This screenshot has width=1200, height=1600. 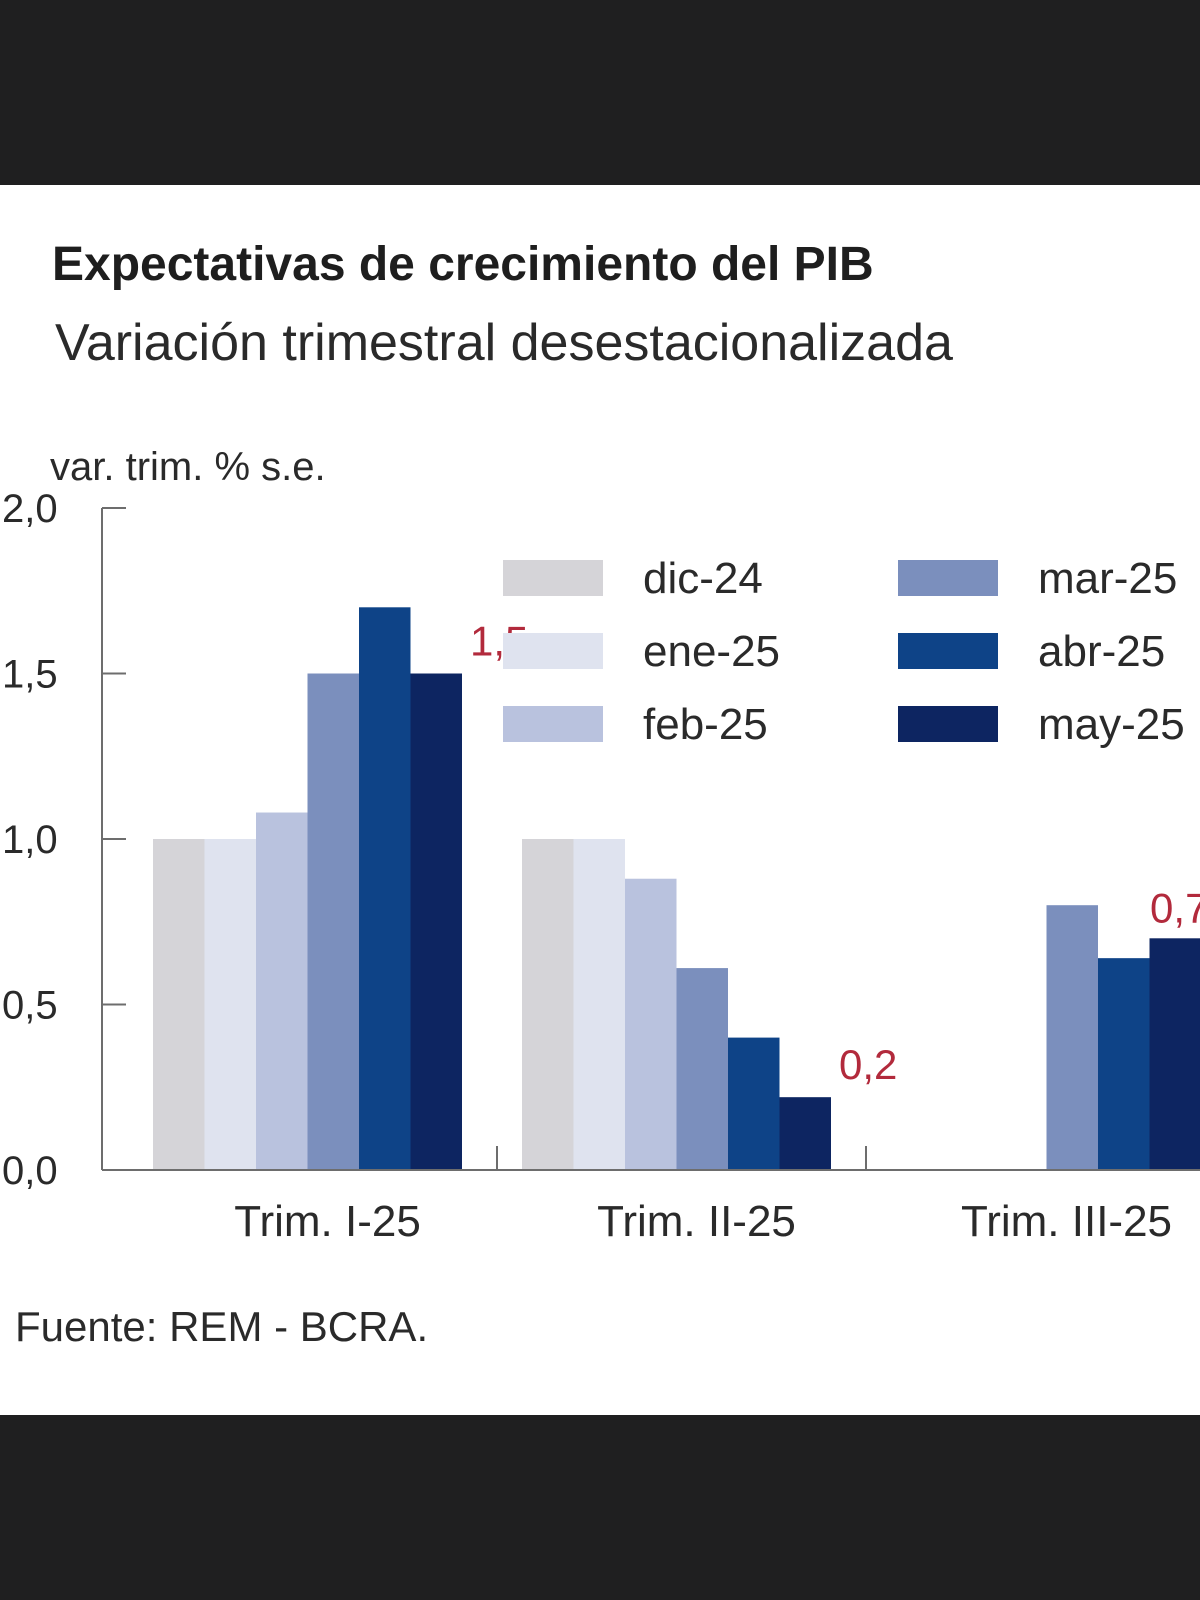 I want to click on y-tick-label: 0,5, so click(x=30, y=1006).